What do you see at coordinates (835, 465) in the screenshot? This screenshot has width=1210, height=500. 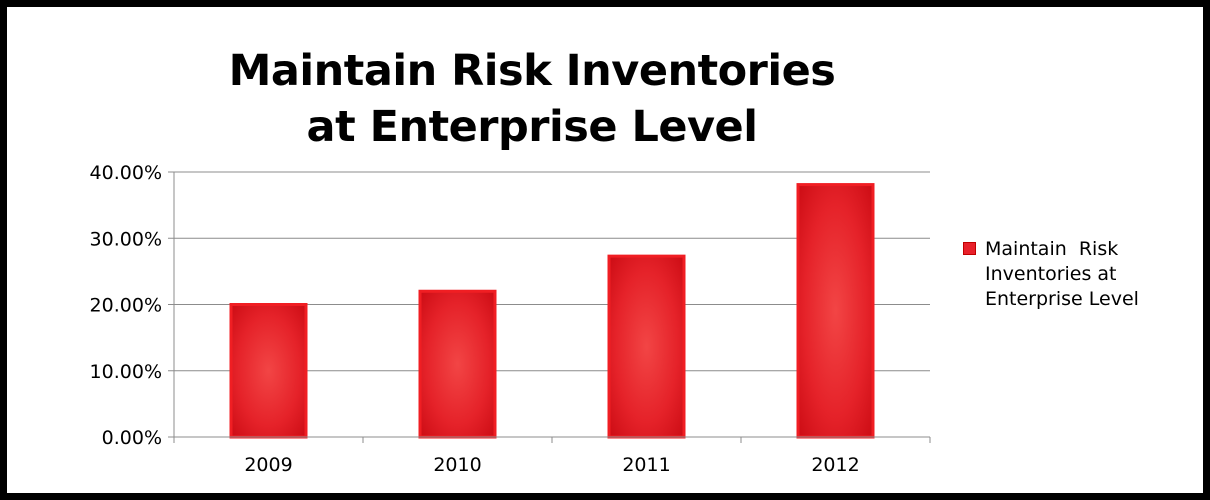 I see `x-tick-label: 2012` at bounding box center [835, 465].